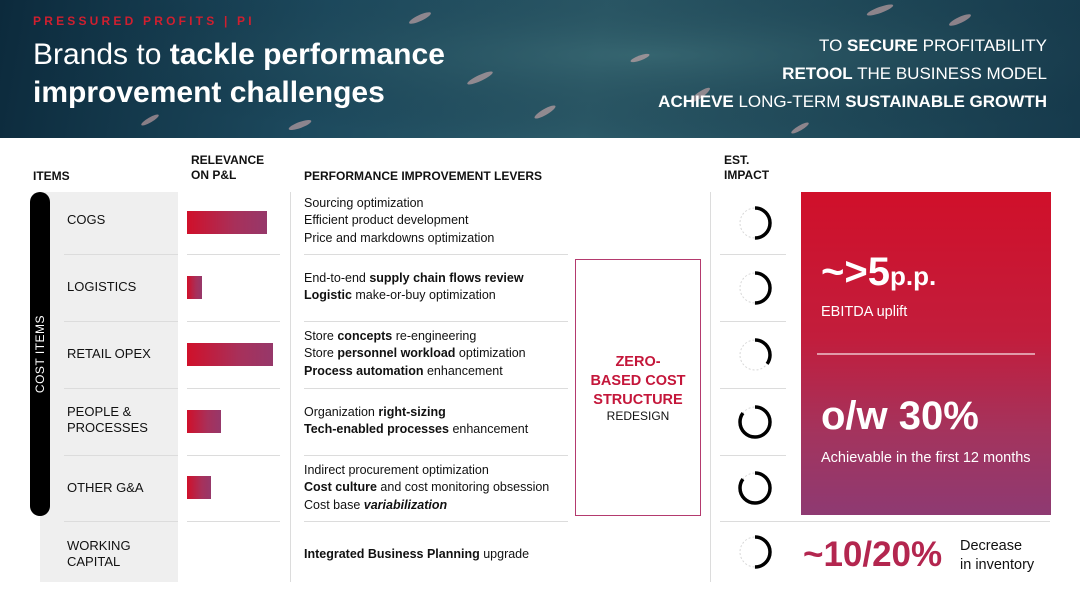 This screenshot has height=608, width=1080. What do you see at coordinates (337, 278) in the screenshot?
I see `lever-text: End-to-end` at bounding box center [337, 278].